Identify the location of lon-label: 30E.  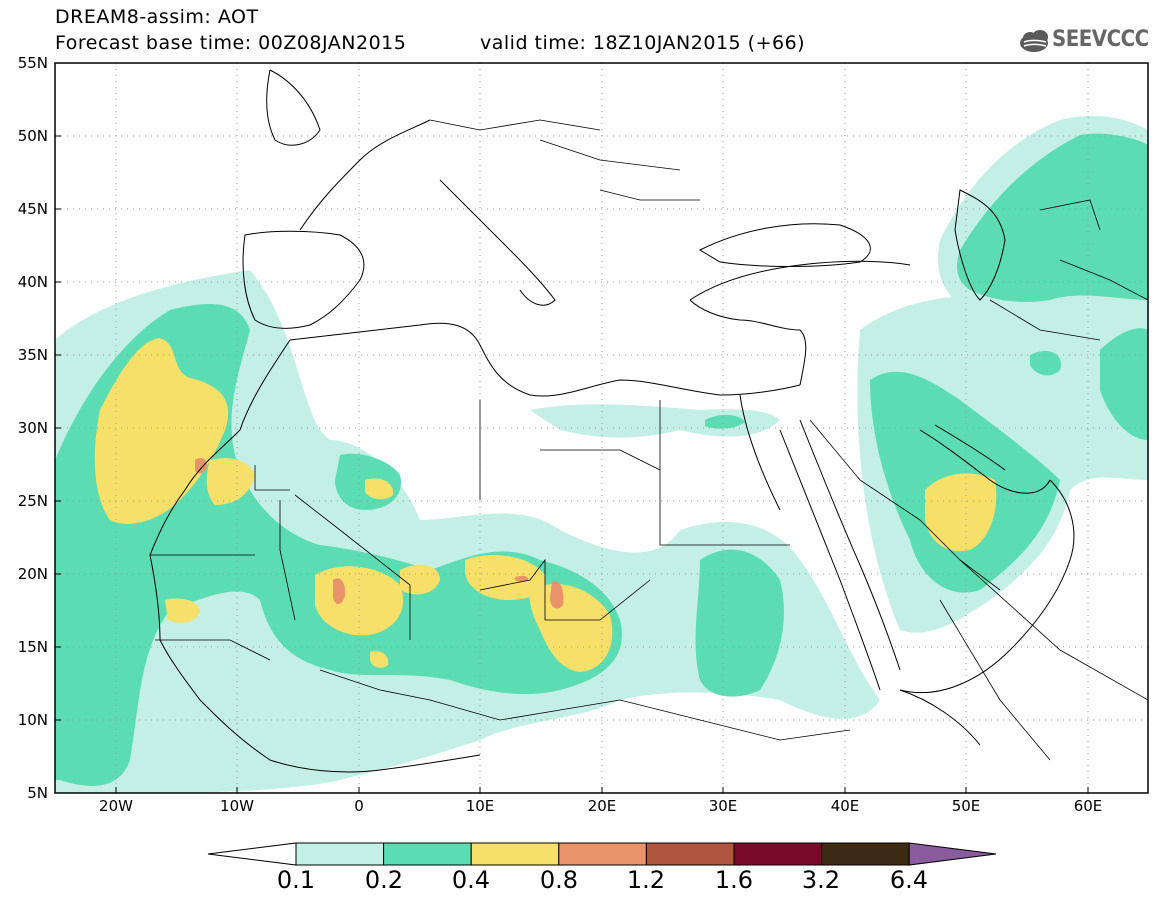
(723, 806).